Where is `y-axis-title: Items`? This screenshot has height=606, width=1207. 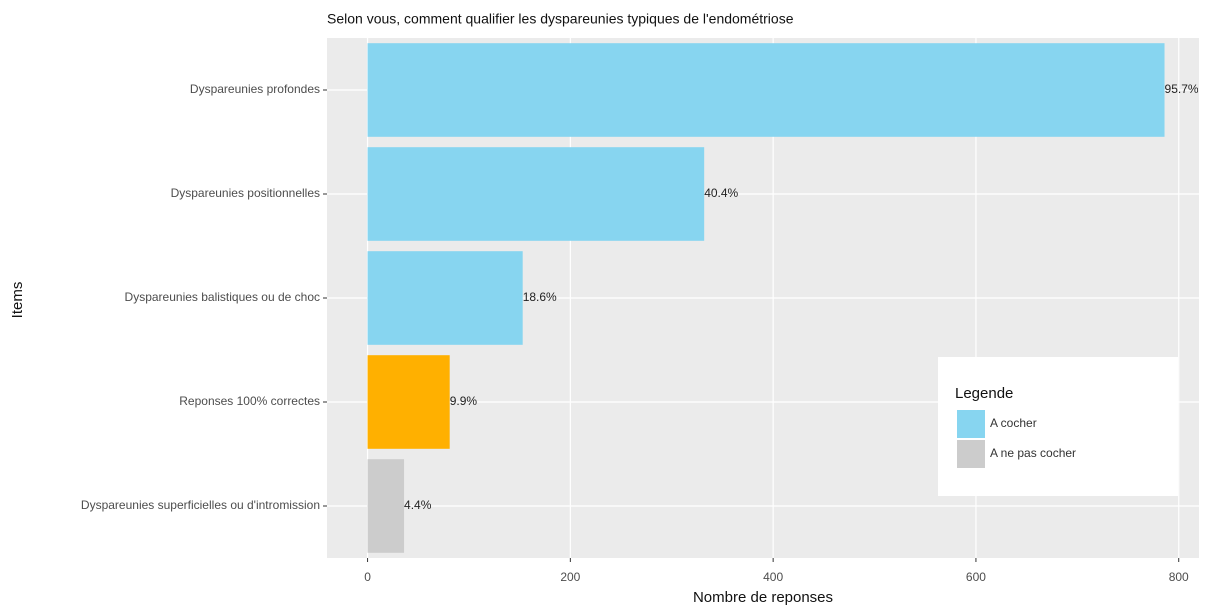 y-axis-title: Items is located at coordinates (17, 300).